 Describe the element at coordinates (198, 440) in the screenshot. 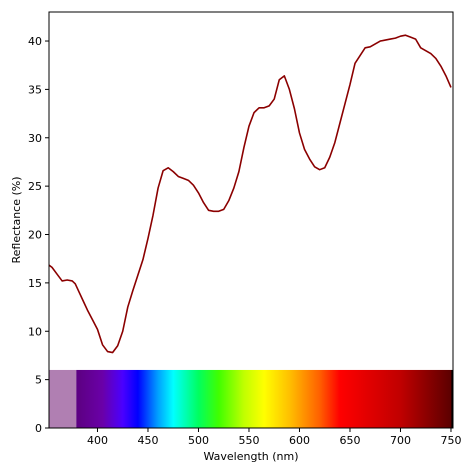

I see `x-tick-label: 500` at that location.